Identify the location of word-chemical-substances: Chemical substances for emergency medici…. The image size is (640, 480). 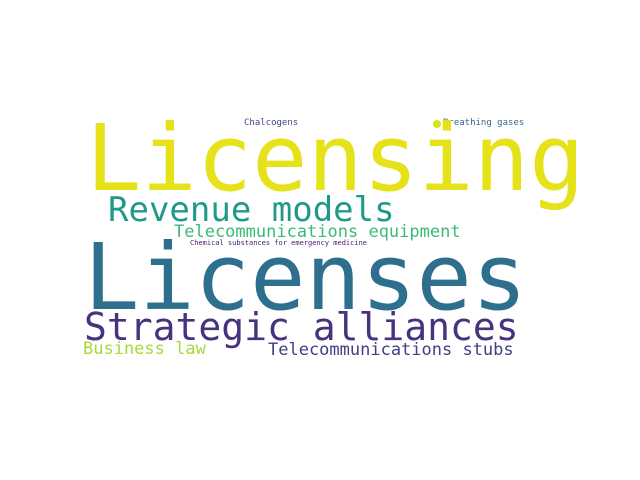
(279, 243).